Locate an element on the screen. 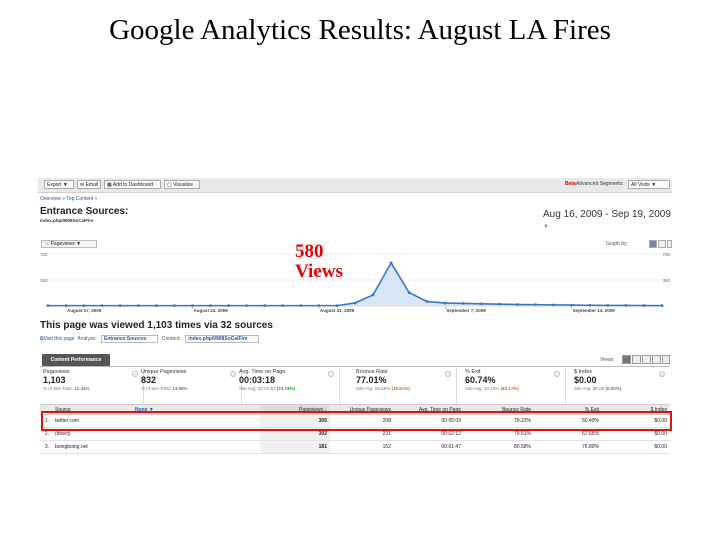  graph-by-day-icon is located at coordinates (653, 244).